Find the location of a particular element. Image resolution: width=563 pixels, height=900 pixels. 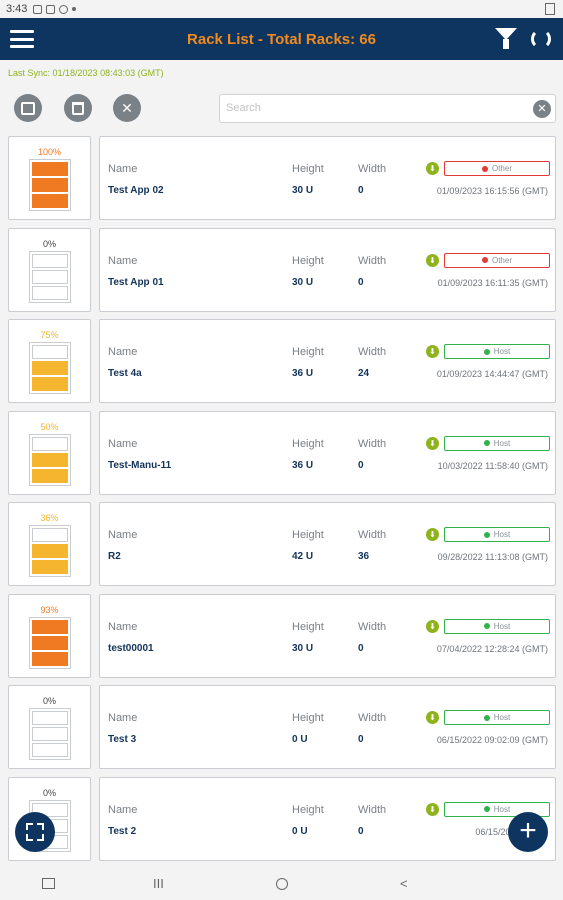

utilization-percent: 100% is located at coordinates (49, 152).